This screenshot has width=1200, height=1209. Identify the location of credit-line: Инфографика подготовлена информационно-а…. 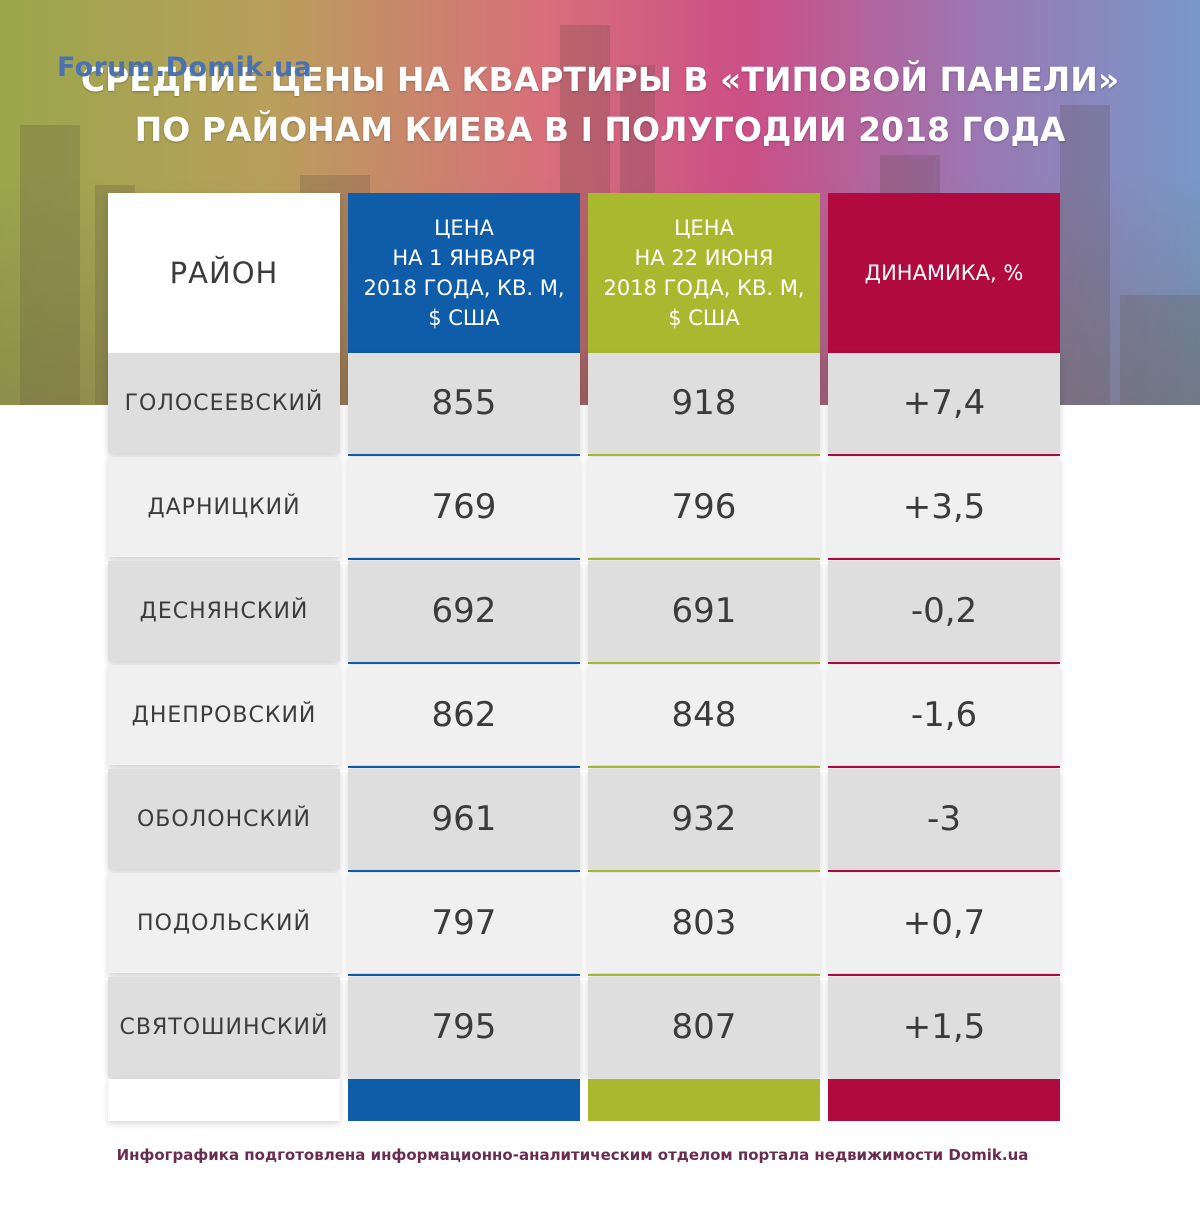
(572, 1155).